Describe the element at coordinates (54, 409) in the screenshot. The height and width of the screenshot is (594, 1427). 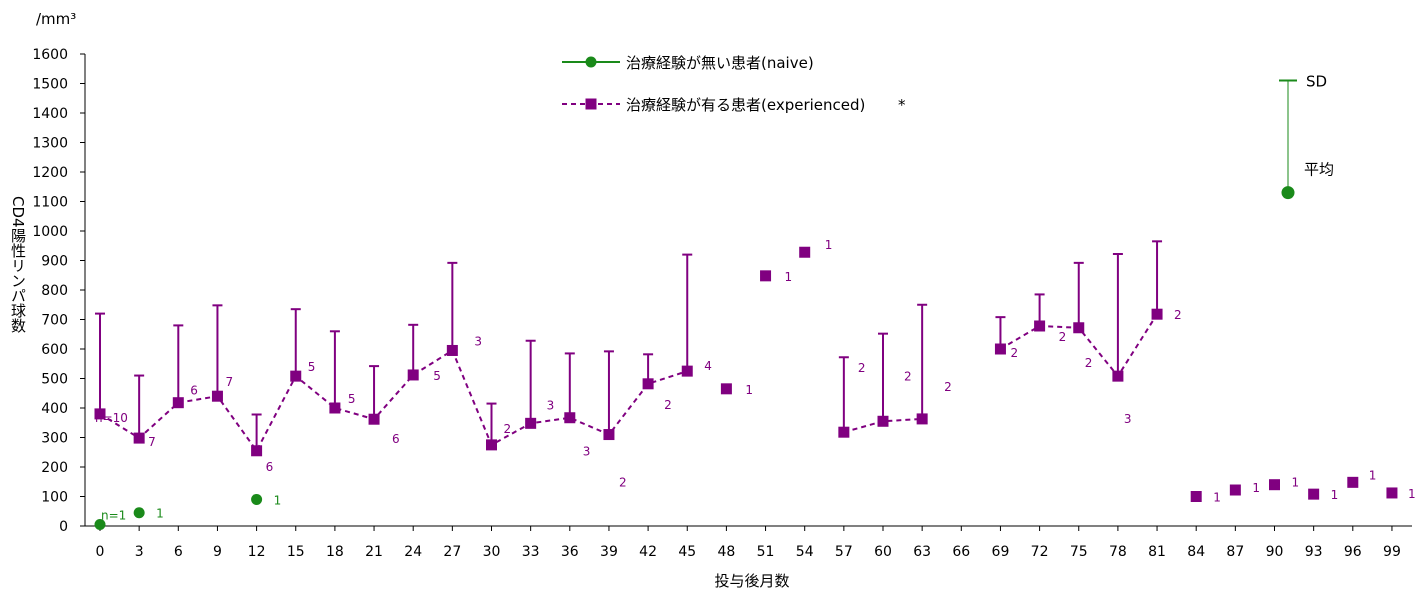
I see `y-tick-label: 400` at that location.